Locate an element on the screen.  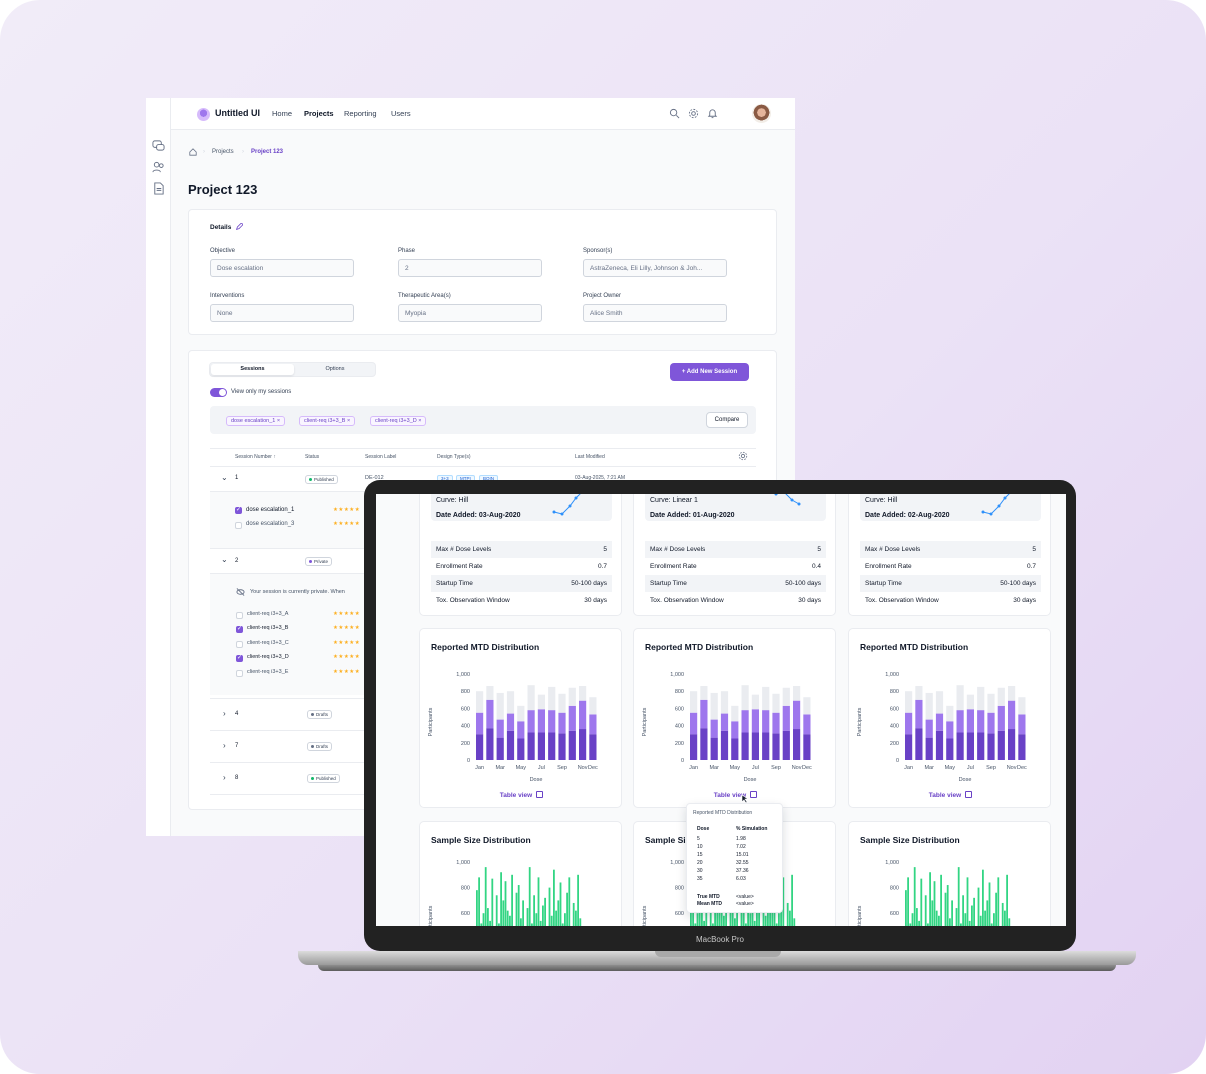
search-icon is located at coordinates (674, 113).